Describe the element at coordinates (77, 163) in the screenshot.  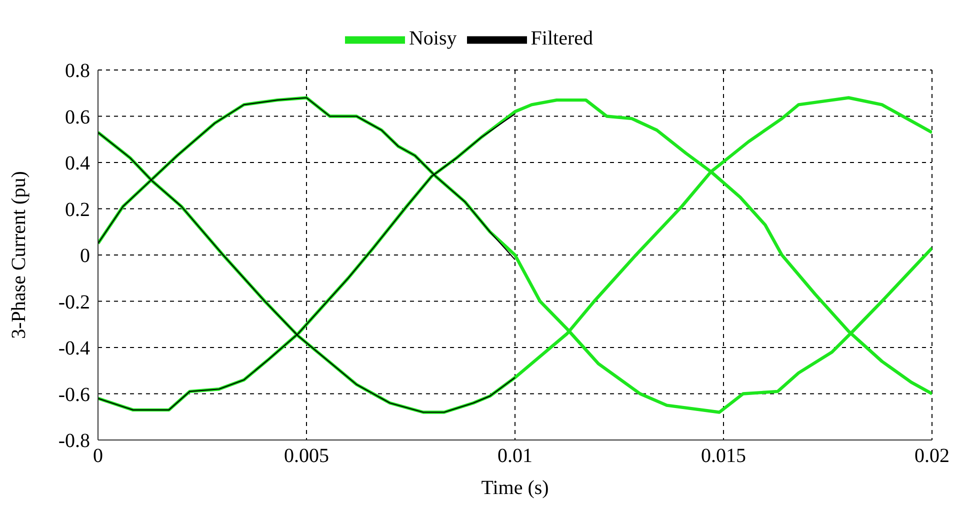
I see `y-tick-label: 0.4` at that location.